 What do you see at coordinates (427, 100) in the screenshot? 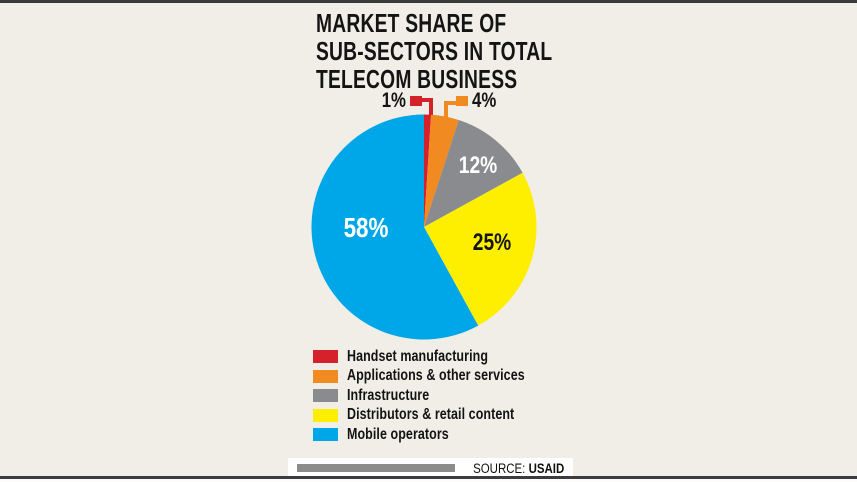
I see `leader-line-handset-h` at bounding box center [427, 100].